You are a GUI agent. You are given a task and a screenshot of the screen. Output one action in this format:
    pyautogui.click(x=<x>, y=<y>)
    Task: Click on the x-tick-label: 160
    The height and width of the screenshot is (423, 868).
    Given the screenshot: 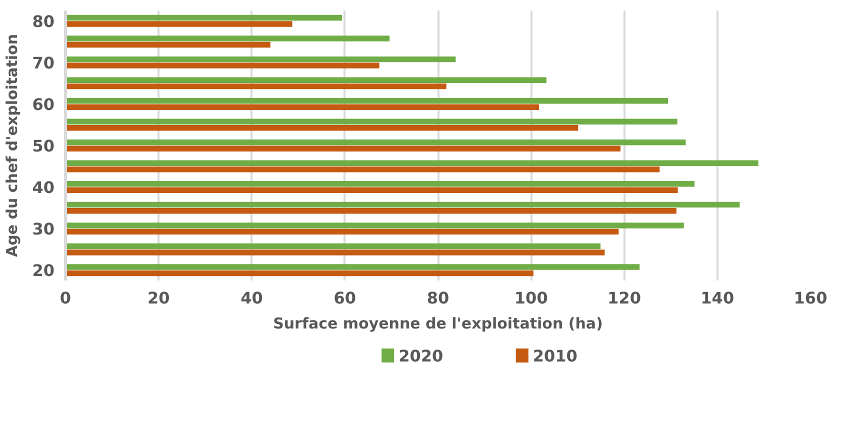 What is the action you would take?
    pyautogui.click(x=811, y=298)
    